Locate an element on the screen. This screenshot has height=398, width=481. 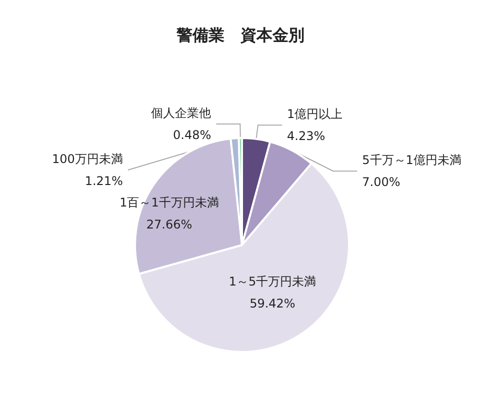
slice-label: 1億円以上 is located at coordinates (315, 114).